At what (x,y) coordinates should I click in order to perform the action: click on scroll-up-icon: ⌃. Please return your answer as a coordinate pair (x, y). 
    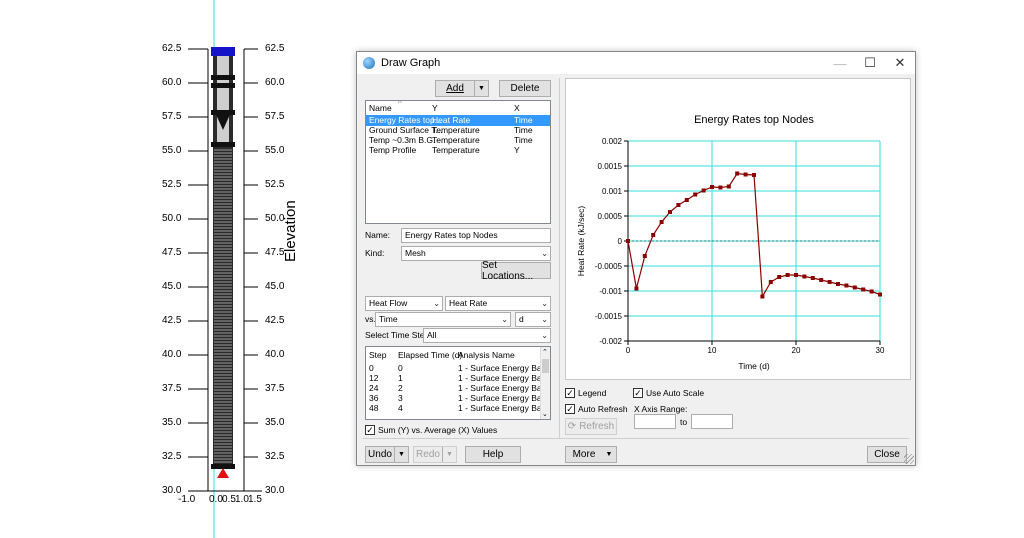
    Looking at the image, I should click on (545, 352).